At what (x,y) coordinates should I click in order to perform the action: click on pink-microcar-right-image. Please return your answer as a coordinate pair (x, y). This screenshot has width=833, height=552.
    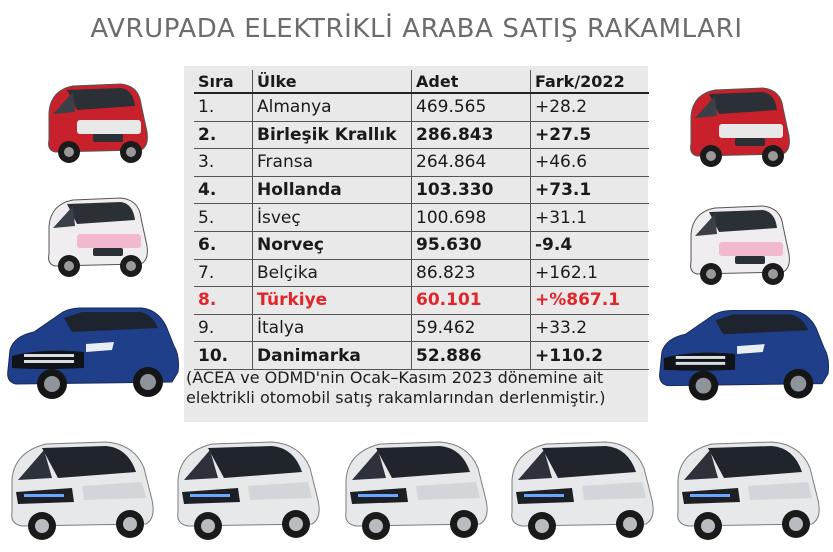
    Looking at the image, I should click on (739, 246).